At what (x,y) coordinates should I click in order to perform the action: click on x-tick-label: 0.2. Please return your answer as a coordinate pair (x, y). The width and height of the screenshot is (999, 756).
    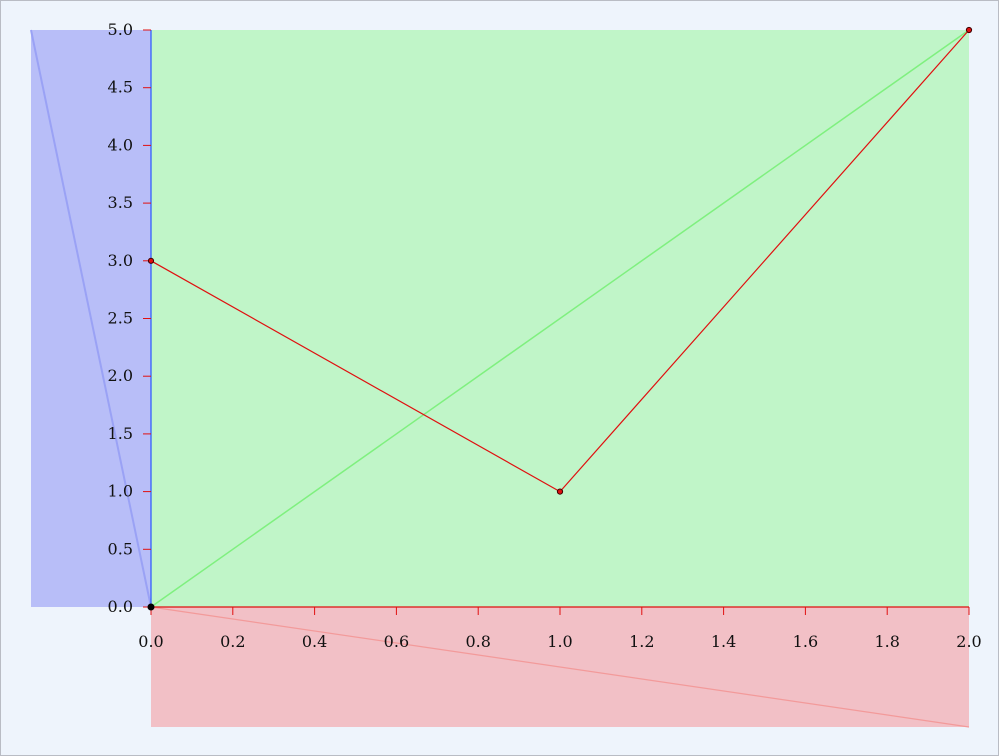
    Looking at the image, I should click on (232, 641).